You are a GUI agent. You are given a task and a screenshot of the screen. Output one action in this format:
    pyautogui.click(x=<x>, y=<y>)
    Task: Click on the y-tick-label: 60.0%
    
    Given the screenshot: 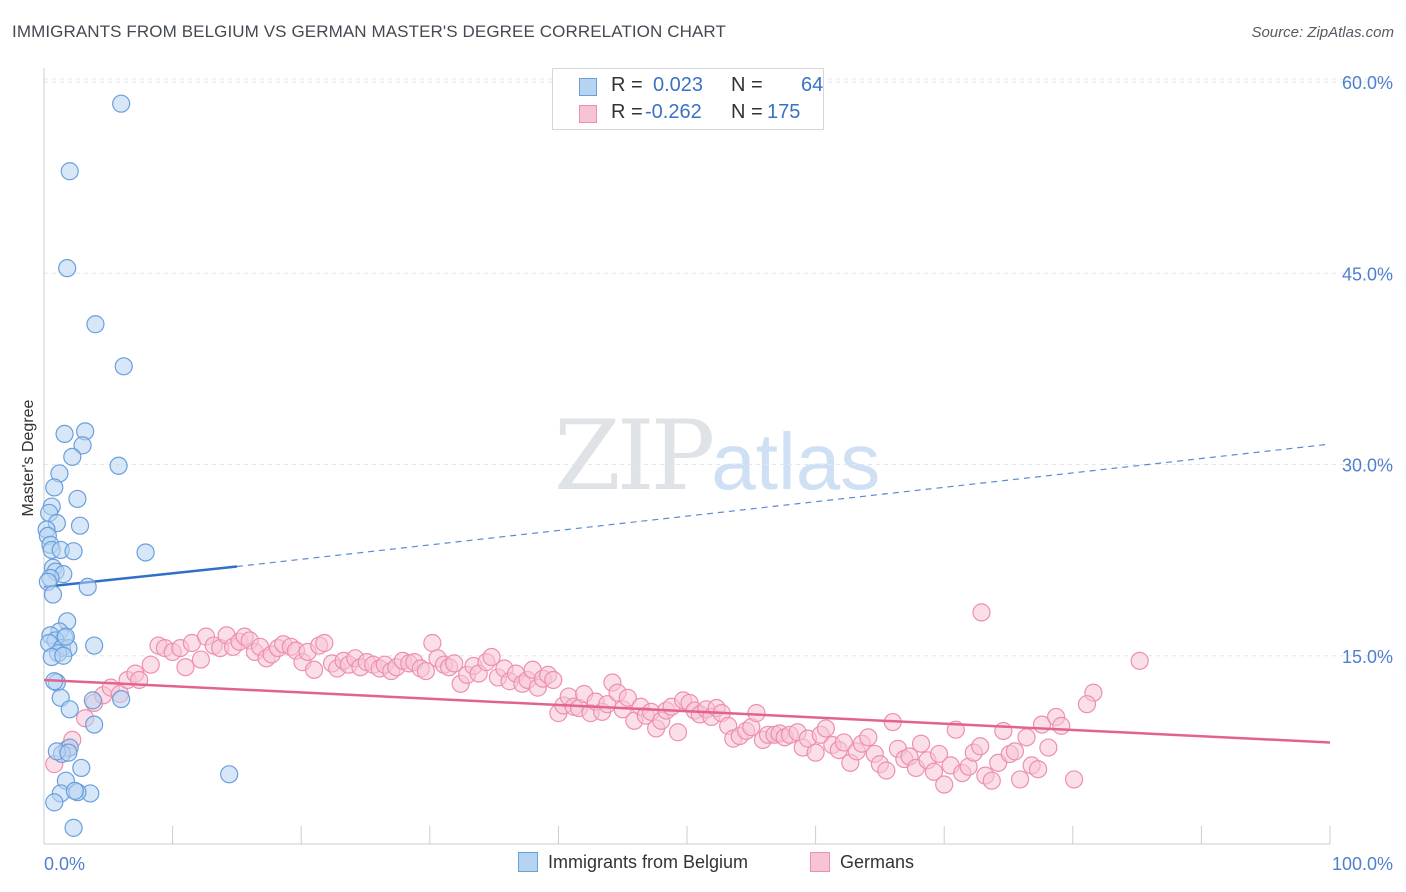 What is the action you would take?
    pyautogui.click(x=1367, y=83)
    